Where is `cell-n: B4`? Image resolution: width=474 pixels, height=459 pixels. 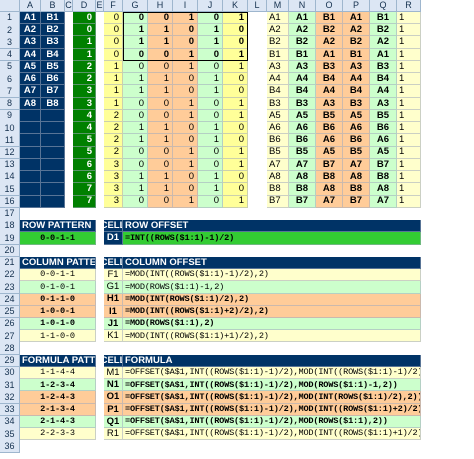 cell-n: B4 is located at coordinates (302, 91).